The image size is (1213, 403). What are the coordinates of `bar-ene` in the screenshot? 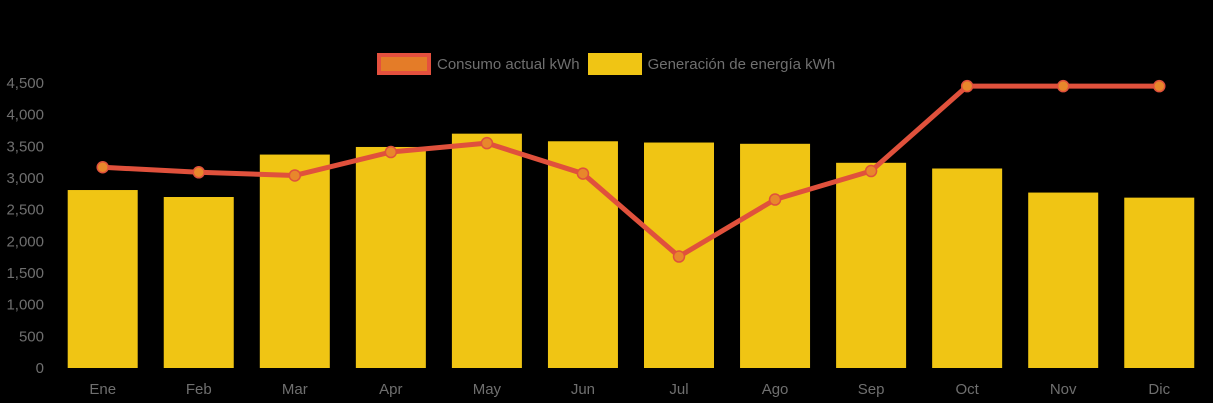 It's located at (102, 279).